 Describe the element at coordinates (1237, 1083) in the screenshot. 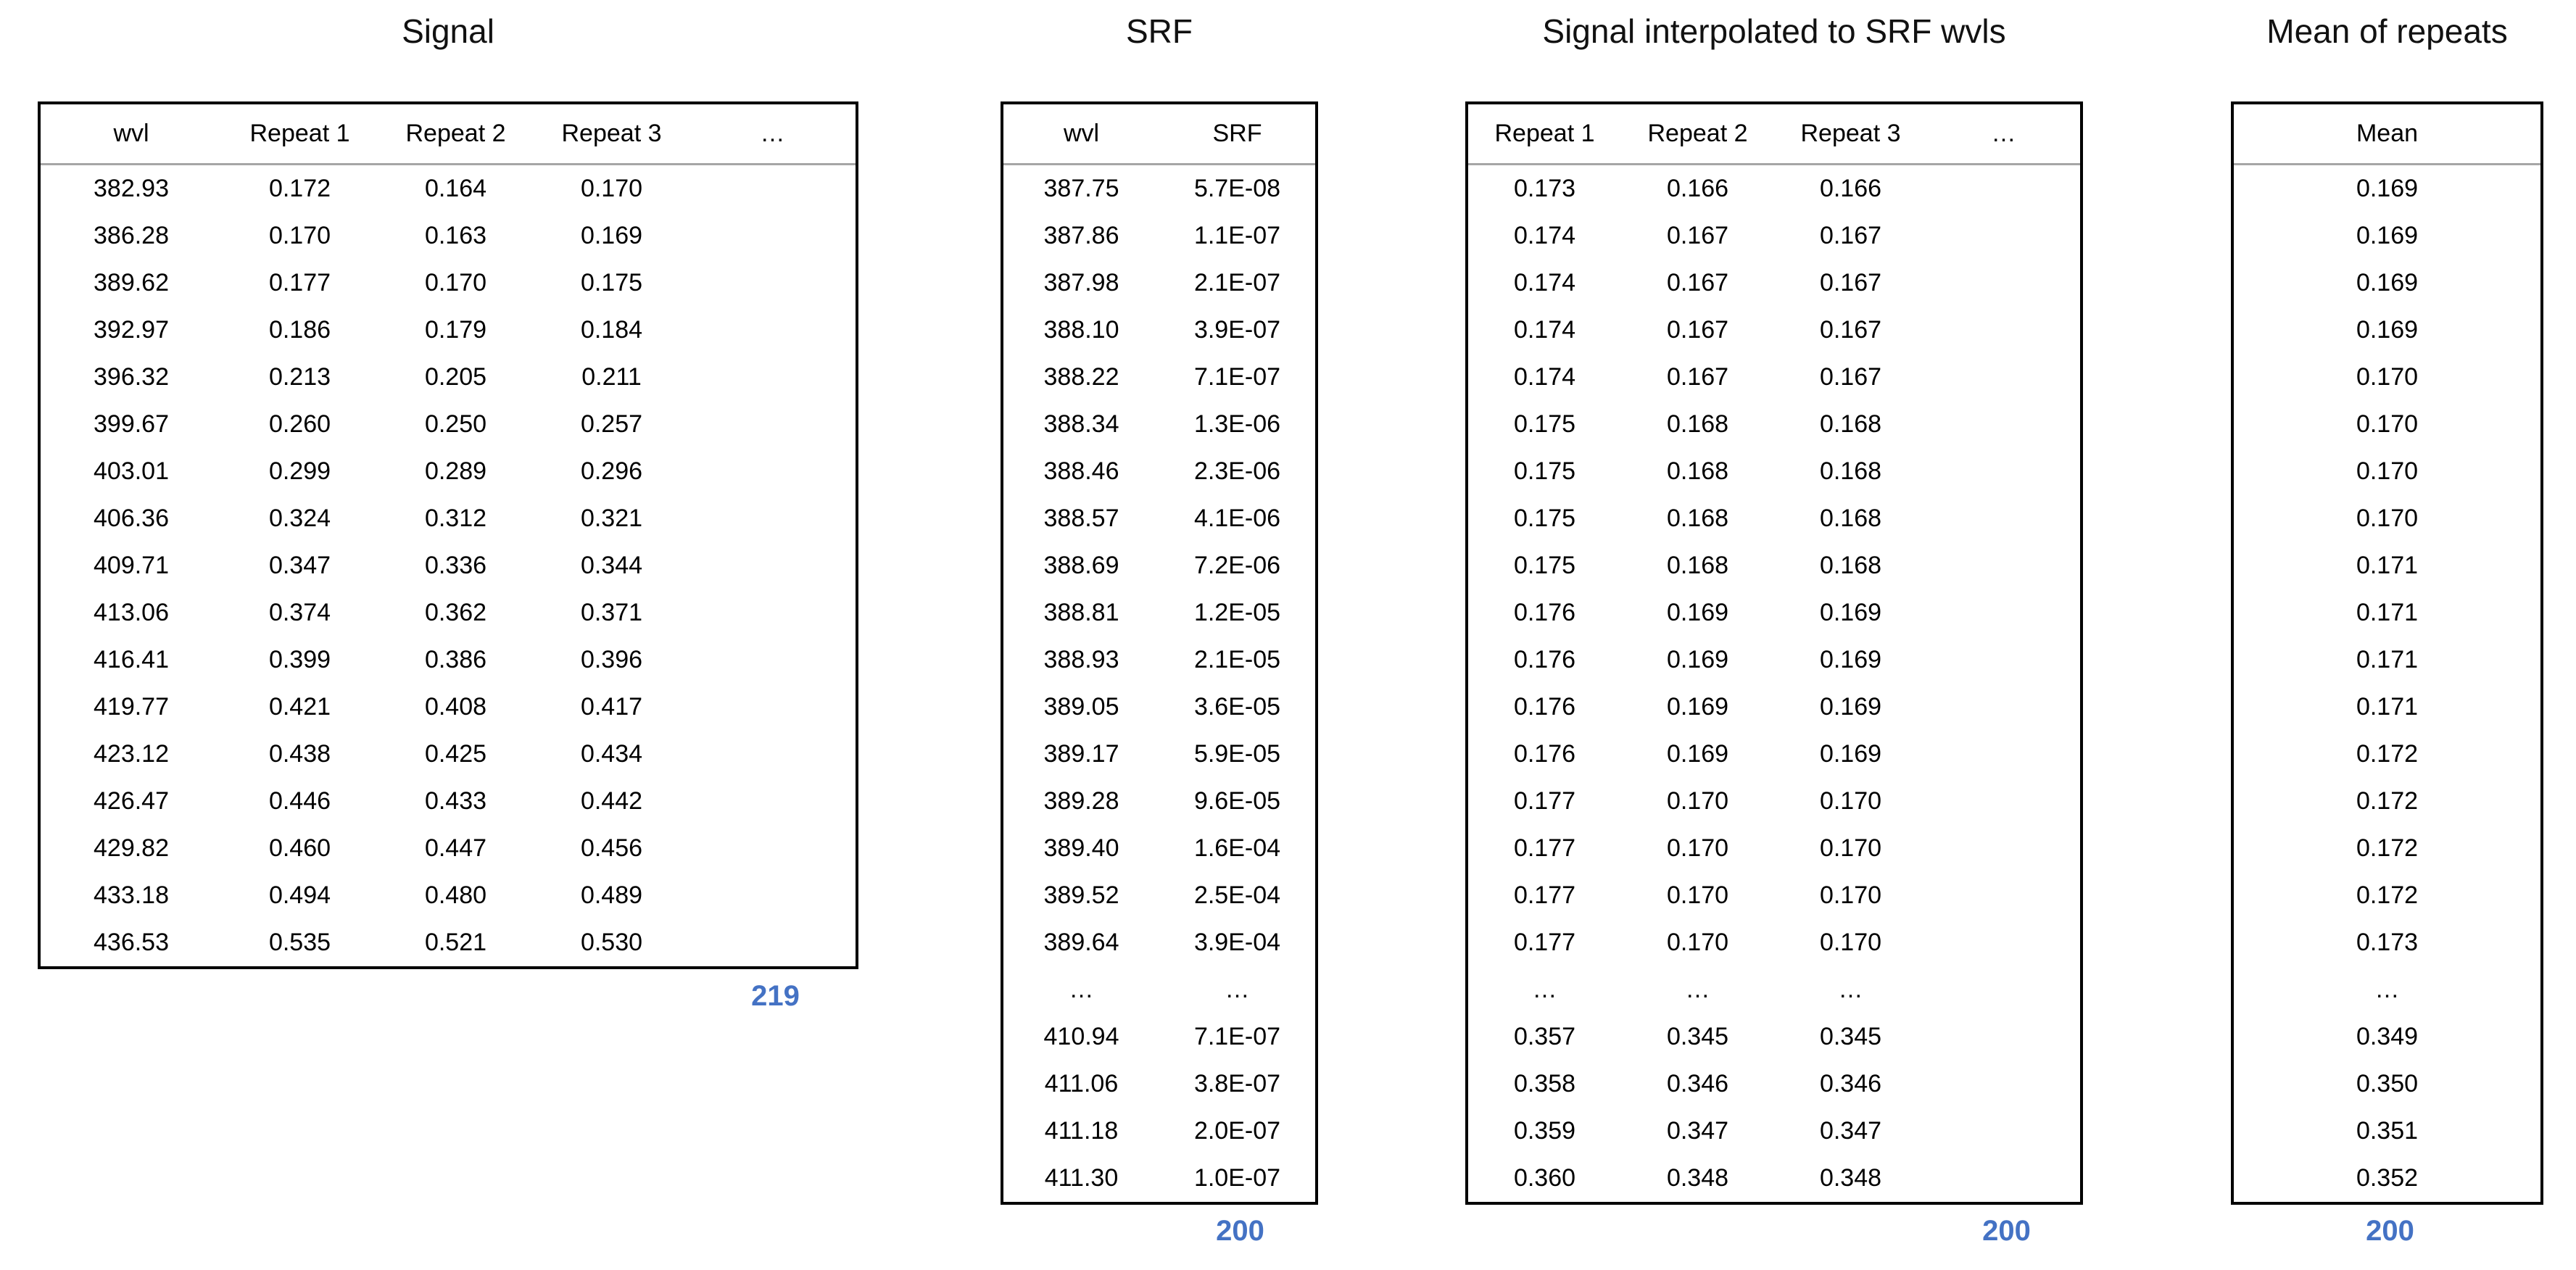

I see `table-cell: 3.8E-07` at that location.